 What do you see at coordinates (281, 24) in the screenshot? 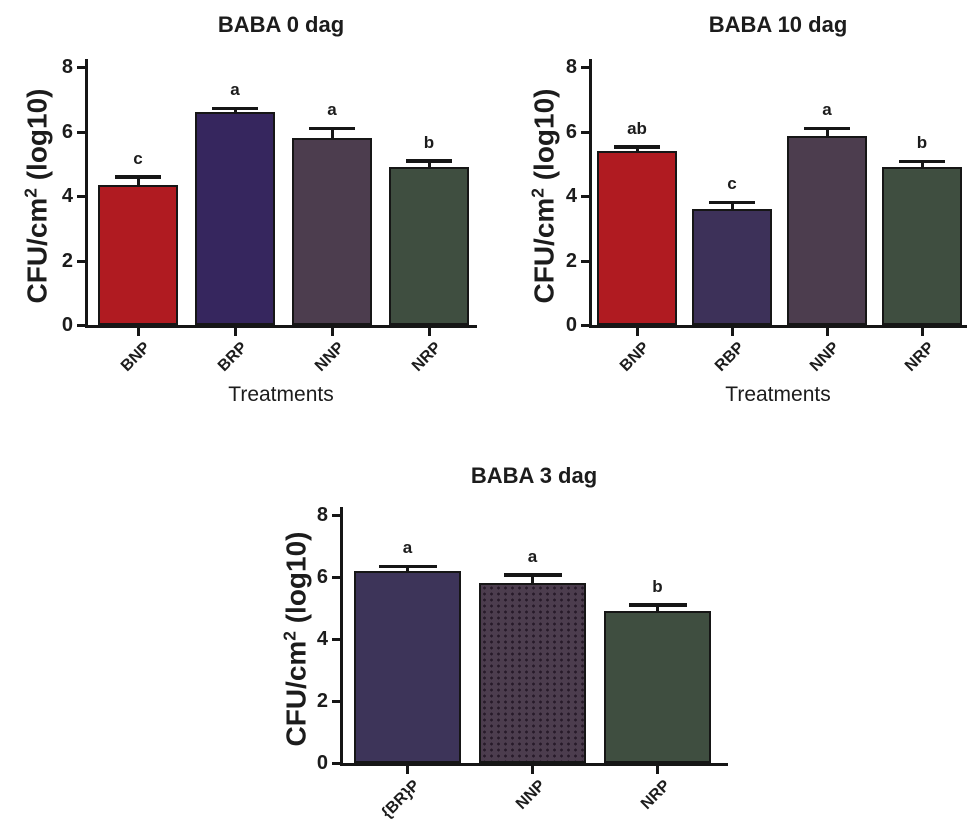
I see `chart-title: BABA 0 dag` at bounding box center [281, 24].